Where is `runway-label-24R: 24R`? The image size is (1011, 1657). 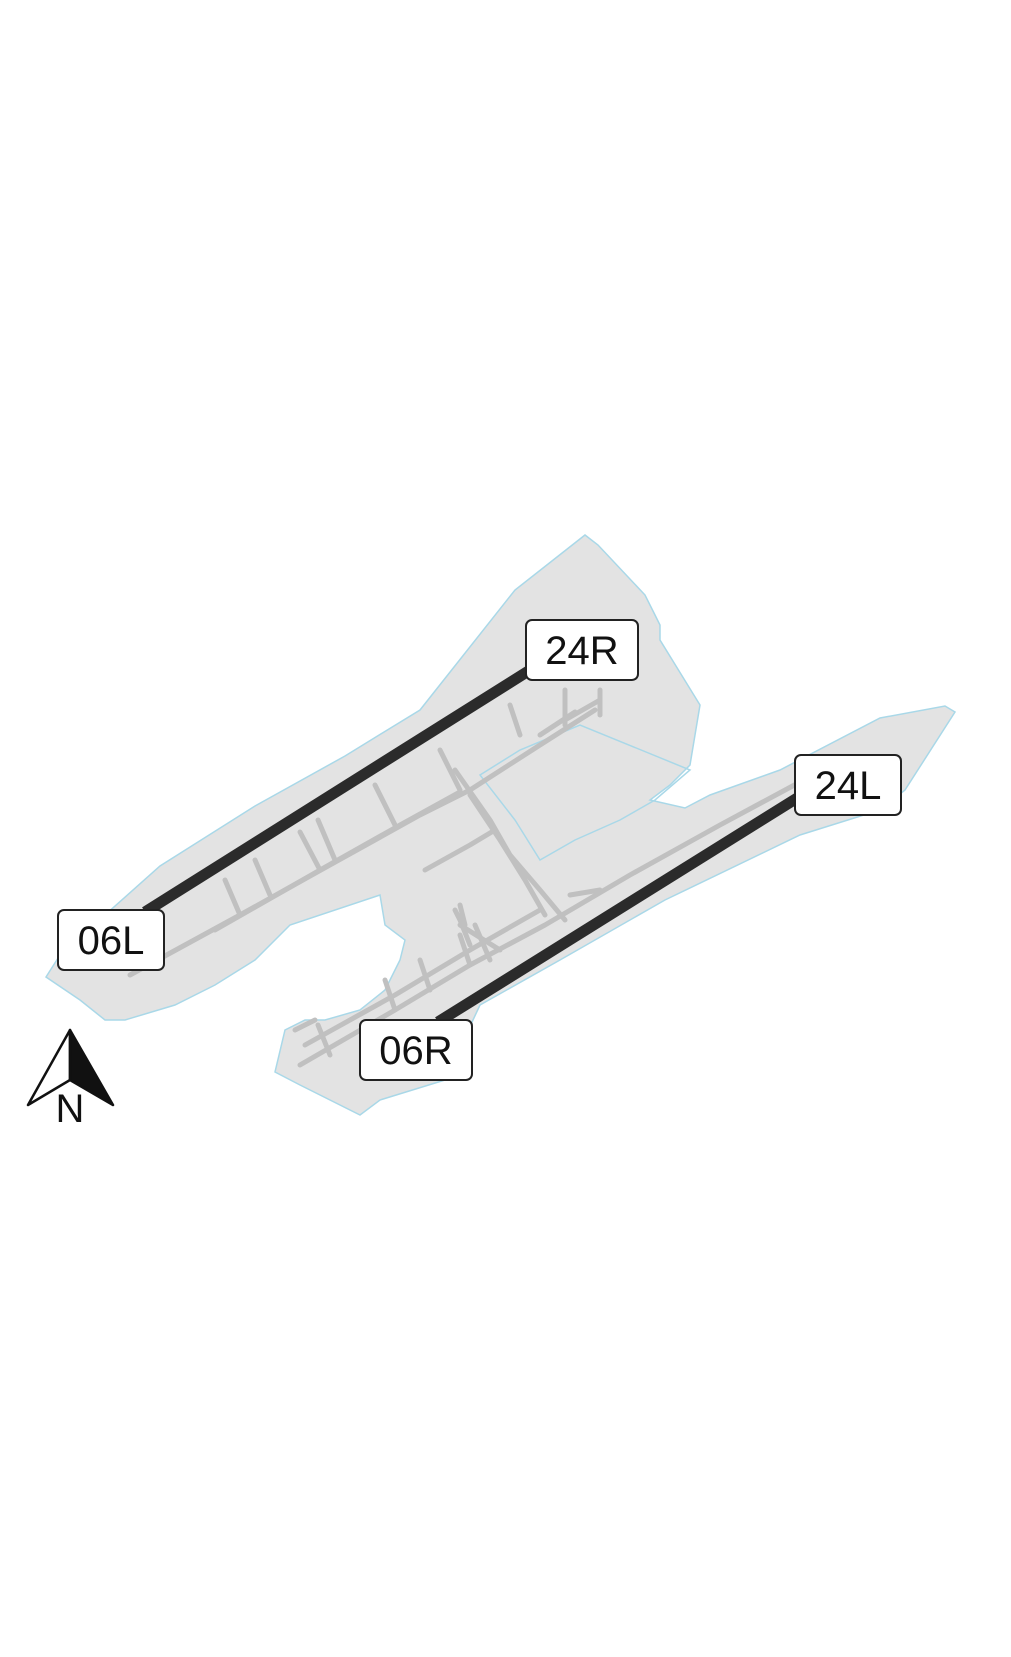
runway-label-24R: 24R is located at coordinates (582, 650).